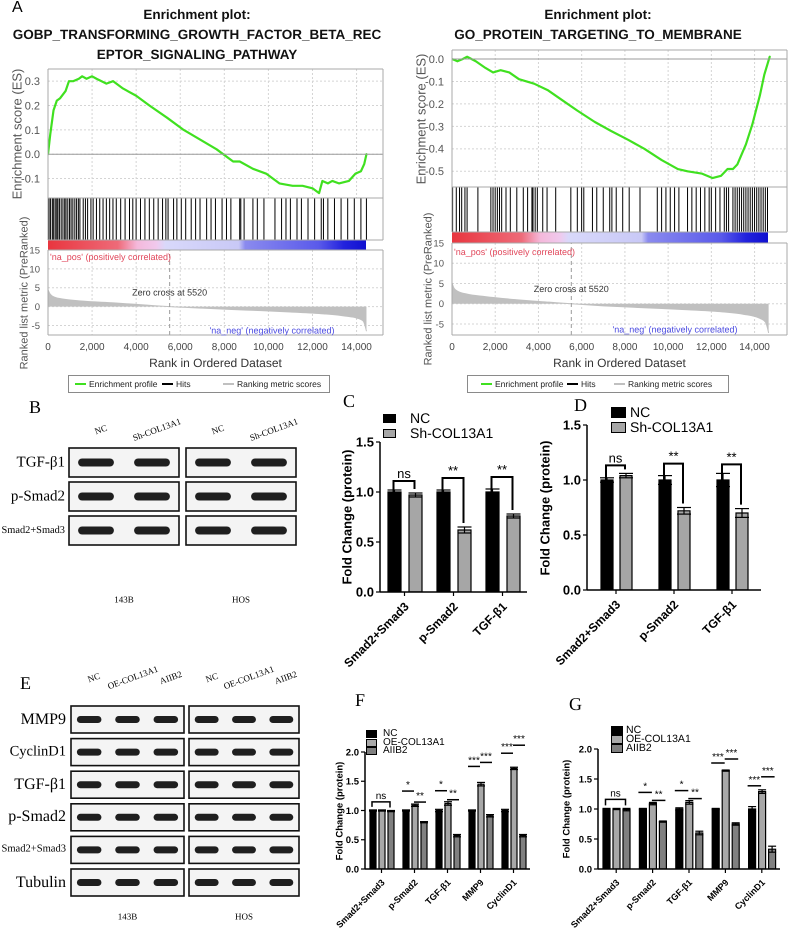 This screenshot has height=929, width=788. Describe the element at coordinates (32, 106) in the screenshot. I see `y-tick-label: 0.2` at that location.